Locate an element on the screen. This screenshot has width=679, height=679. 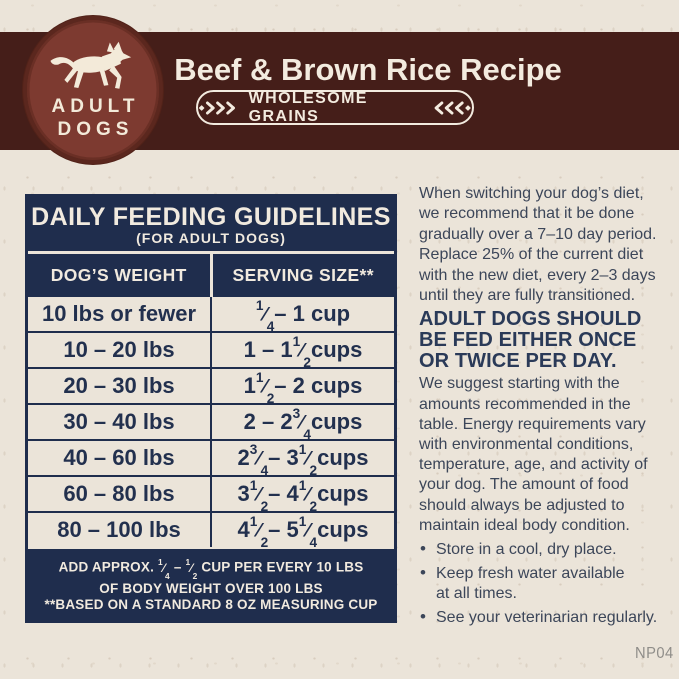
weight-cell: 40 – 60 lbs is located at coordinates (119, 457).